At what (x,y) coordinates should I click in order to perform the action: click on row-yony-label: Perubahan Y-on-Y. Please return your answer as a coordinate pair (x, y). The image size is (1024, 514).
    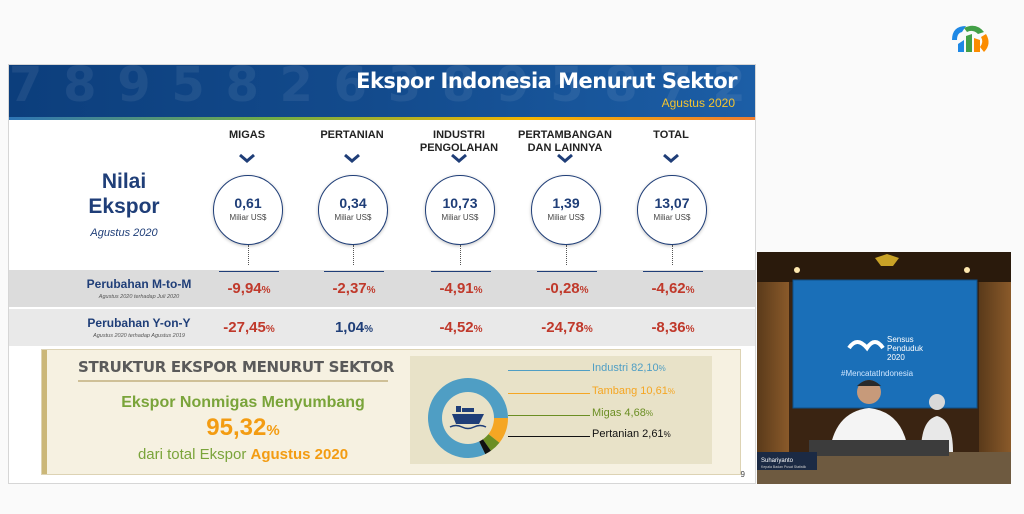
    Looking at the image, I should click on (139, 323).